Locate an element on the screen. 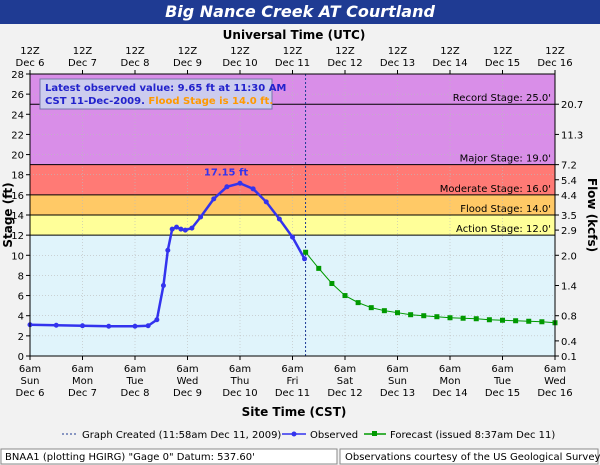 This screenshot has height=465, width=600. legend-observed: Observed is located at coordinates (334, 435).